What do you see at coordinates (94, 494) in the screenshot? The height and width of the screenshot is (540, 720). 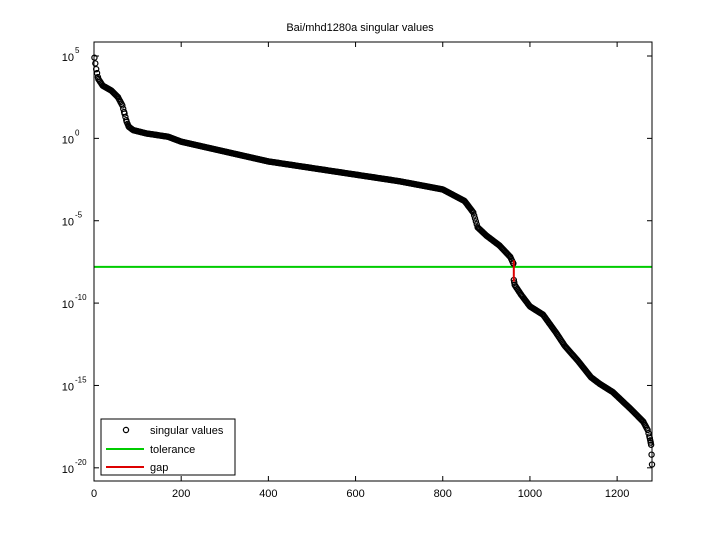 I see `x-tick-label: 0` at bounding box center [94, 494].